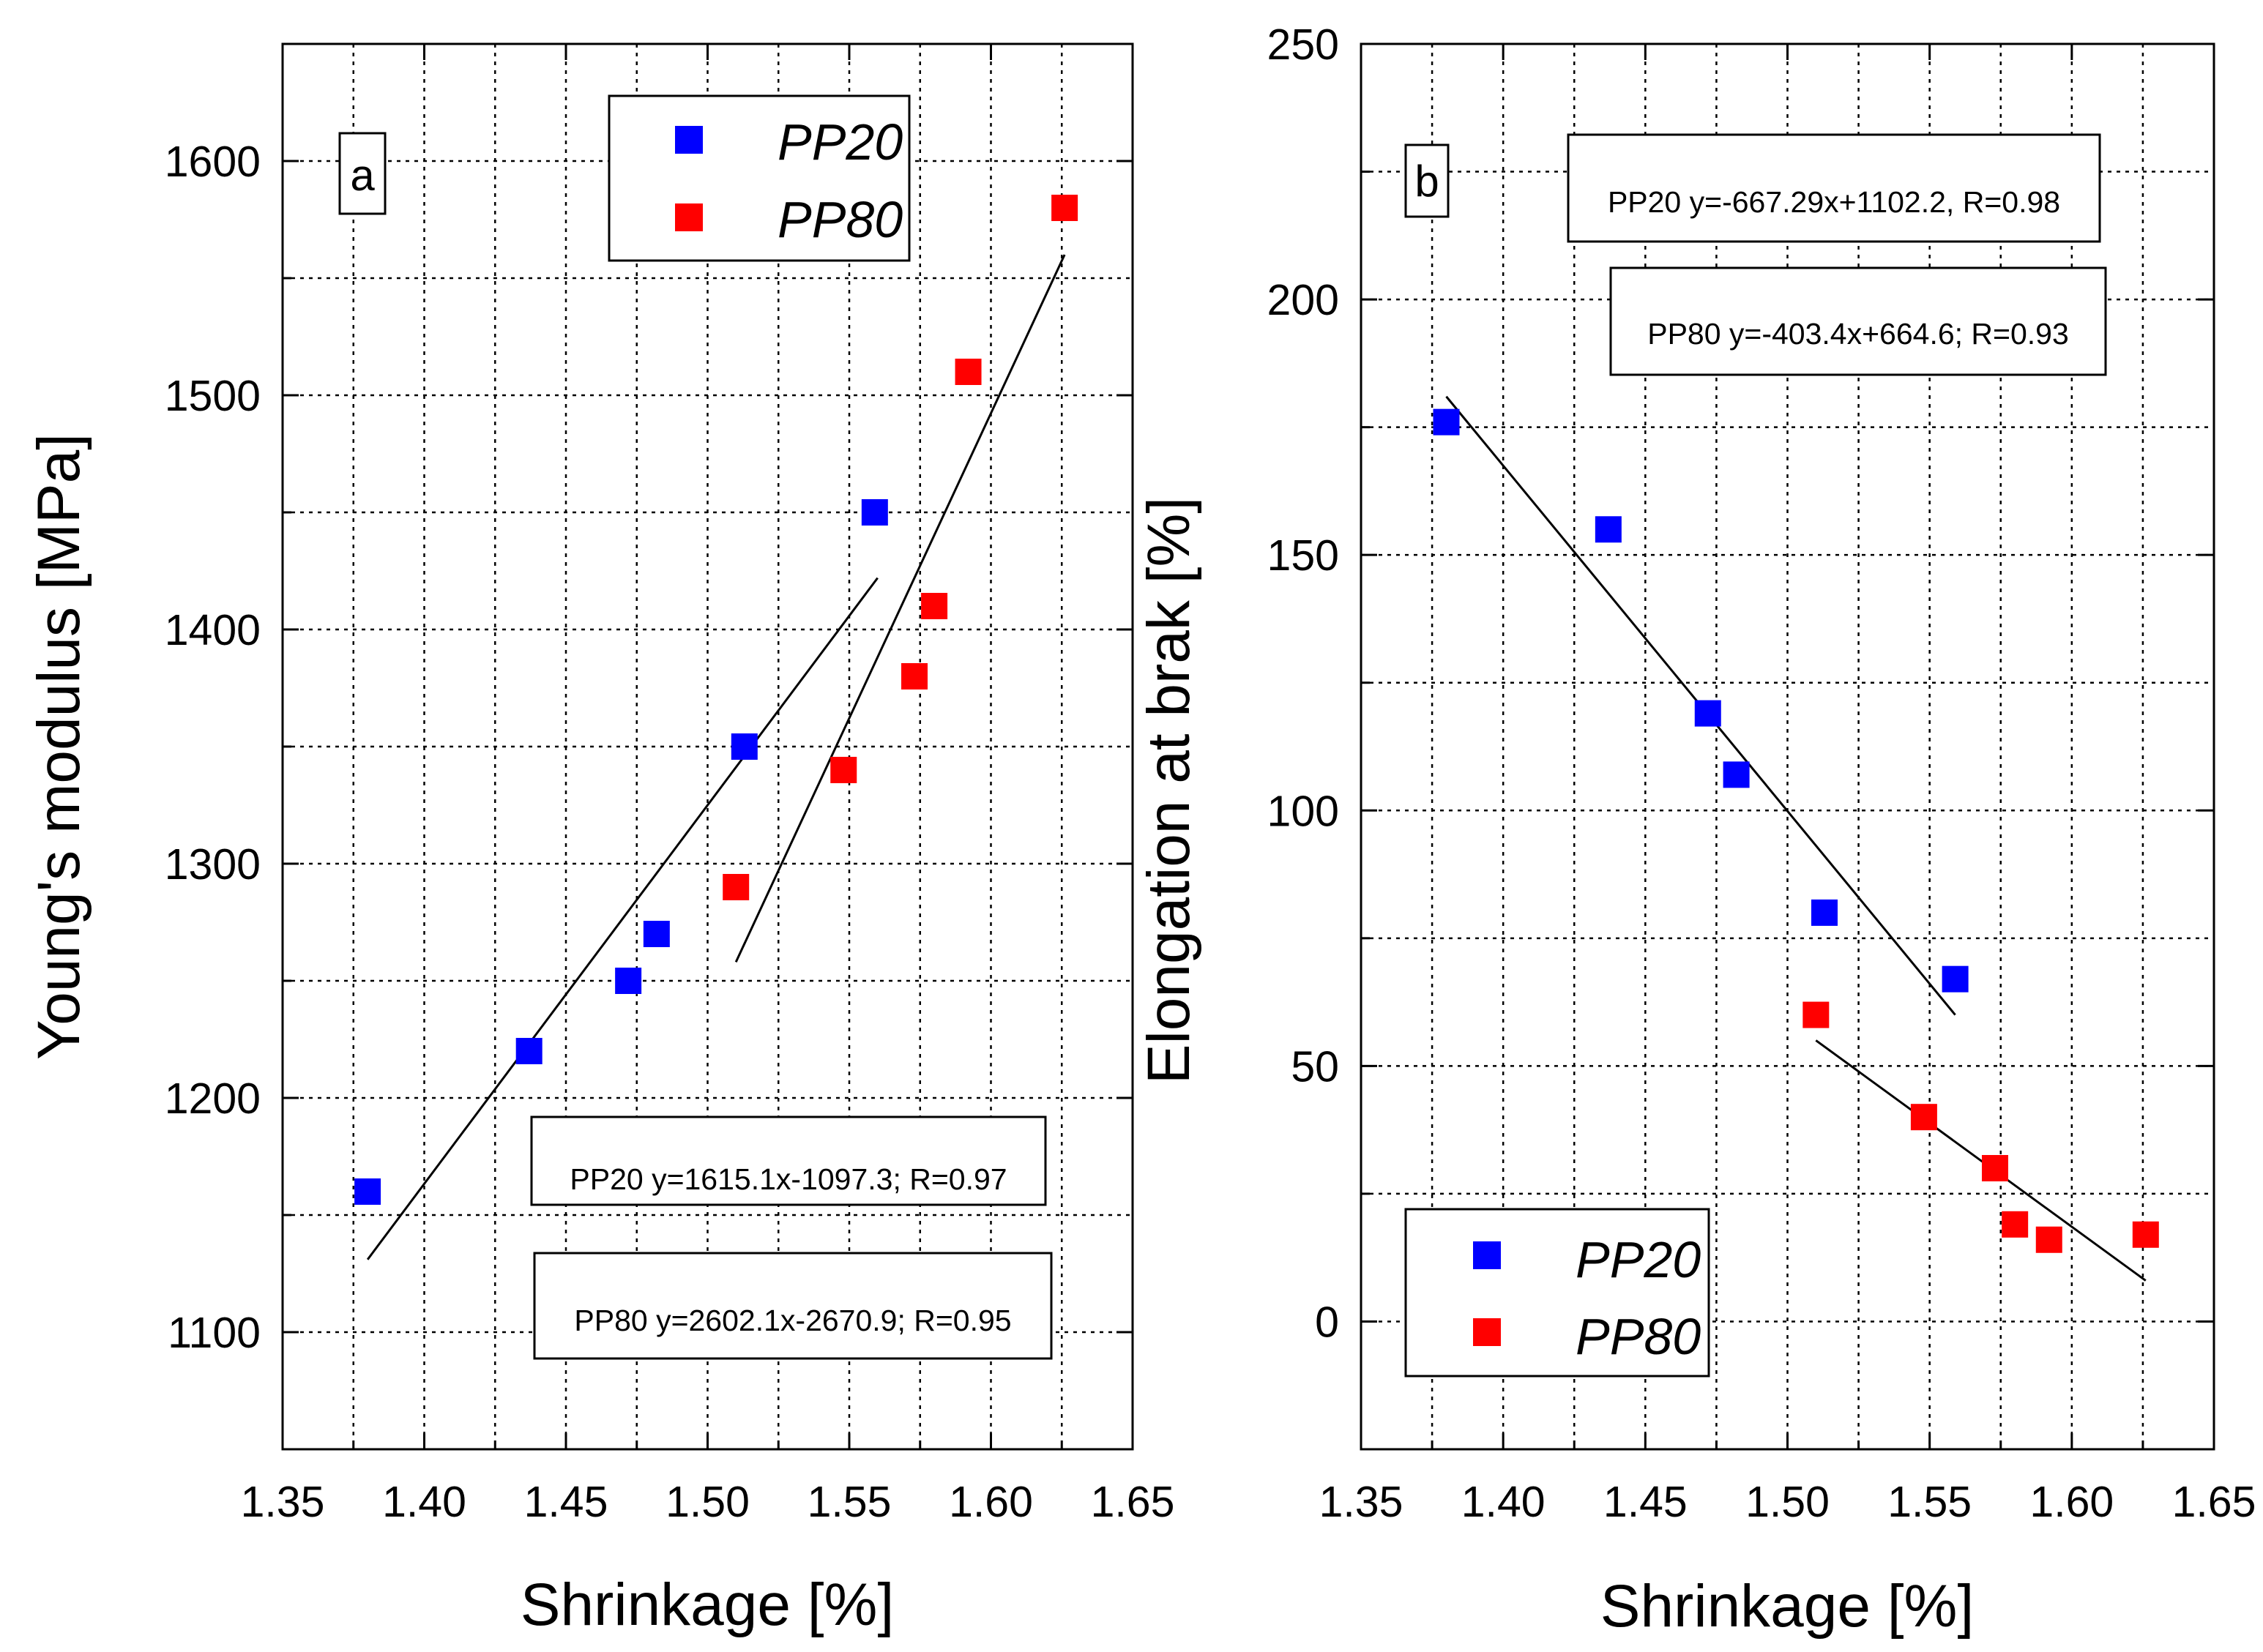 This screenshot has width=2263, height=1652. I want to click on panel-a-y-axis-title: Young's modulus [MPa], so click(59, 746).